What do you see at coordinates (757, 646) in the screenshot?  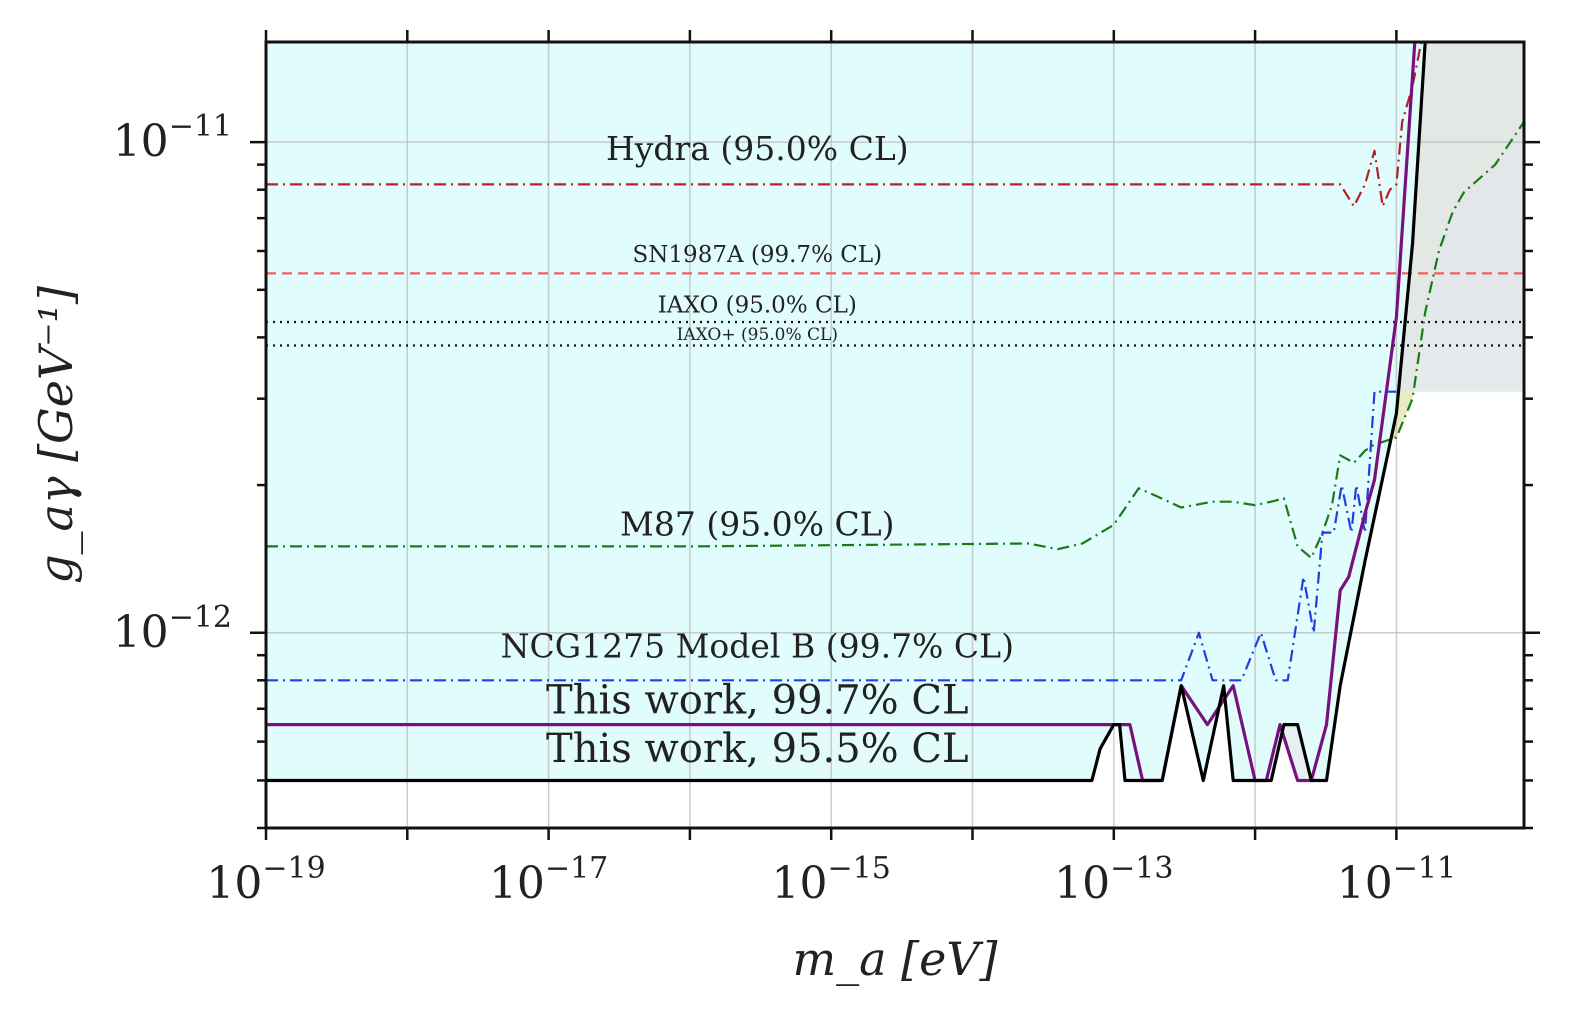 I see `label-ncg1275-model-b-99-7-cl: NCG1275 Model B (99.7% CL)` at bounding box center [757, 646].